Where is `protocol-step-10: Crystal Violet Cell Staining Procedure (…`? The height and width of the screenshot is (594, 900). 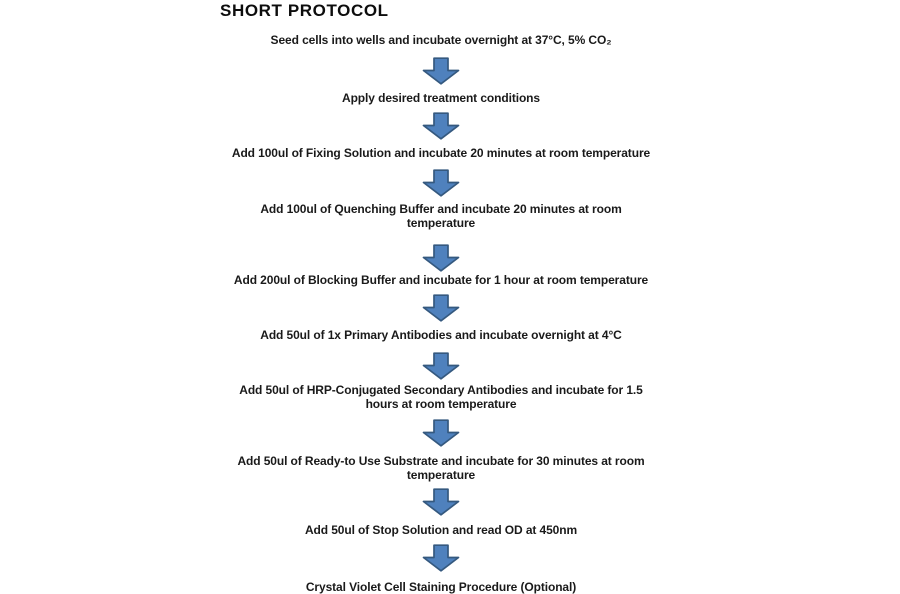
protocol-step-10: Crystal Violet Cell Staining Procedure (… is located at coordinates (441, 587).